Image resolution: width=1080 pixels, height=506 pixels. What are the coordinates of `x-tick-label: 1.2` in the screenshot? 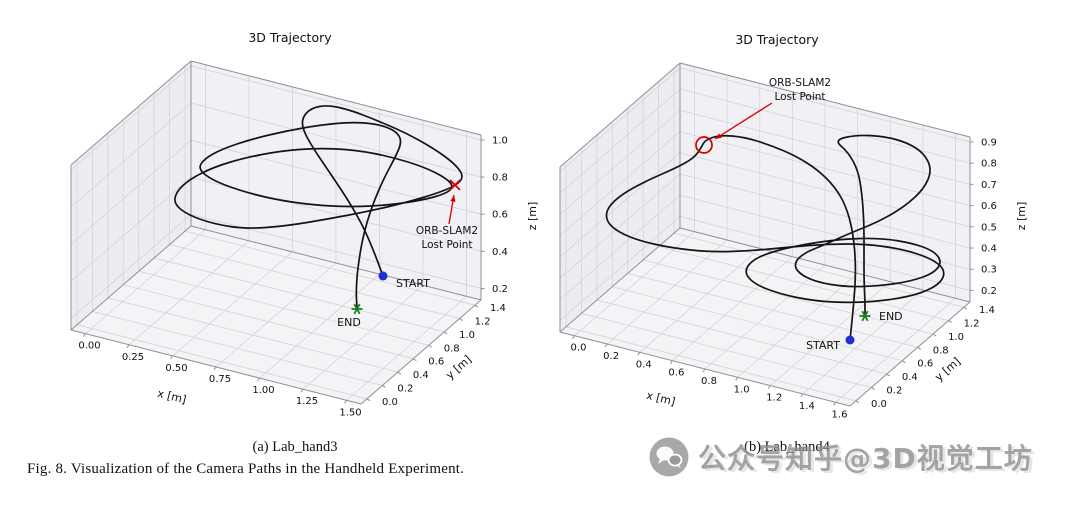 It's located at (774, 398).